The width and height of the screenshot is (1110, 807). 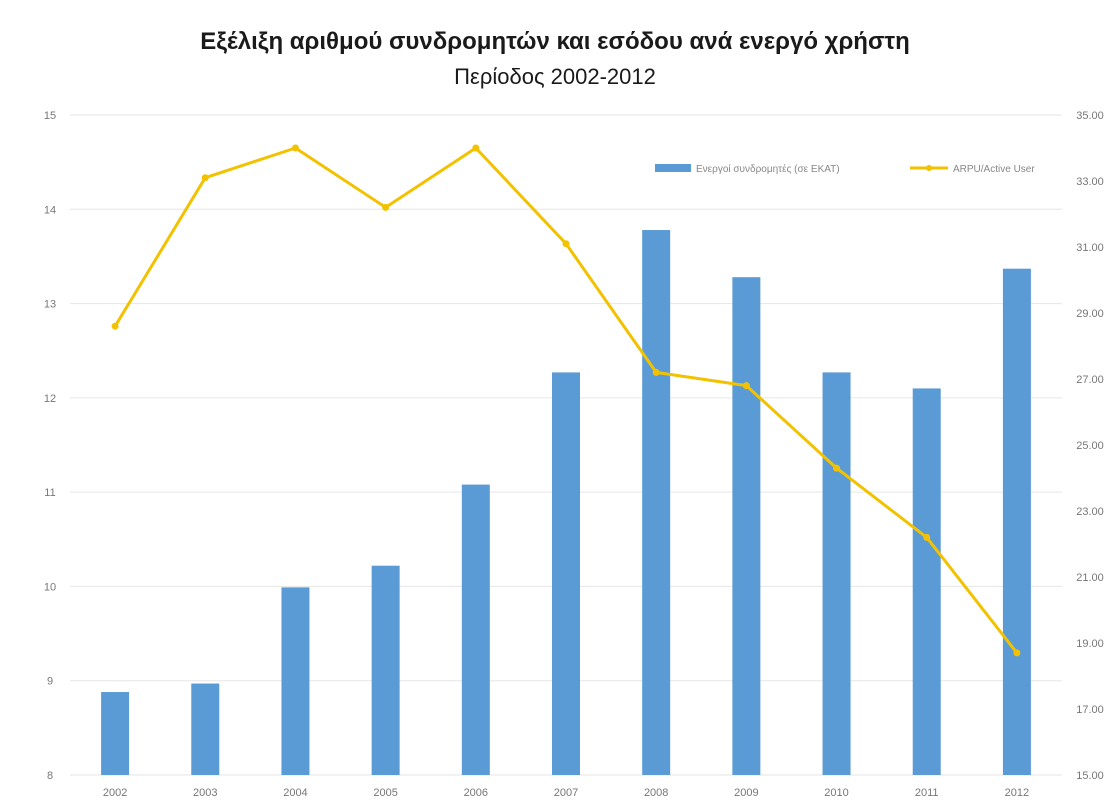 I want to click on y-left-tick-label: 8, so click(x=50, y=776).